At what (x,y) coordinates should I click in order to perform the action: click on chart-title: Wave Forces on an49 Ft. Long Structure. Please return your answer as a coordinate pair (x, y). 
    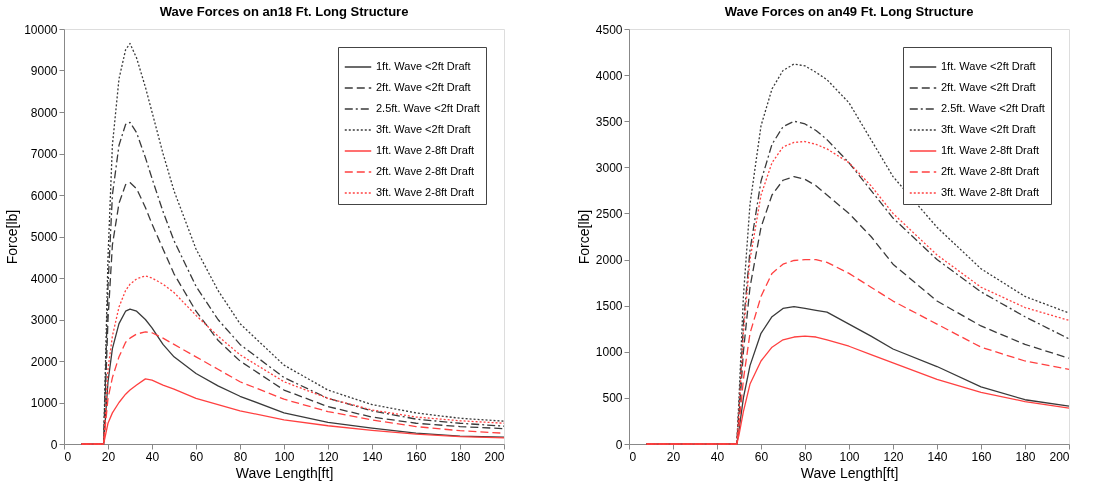
    Looking at the image, I should click on (849, 11).